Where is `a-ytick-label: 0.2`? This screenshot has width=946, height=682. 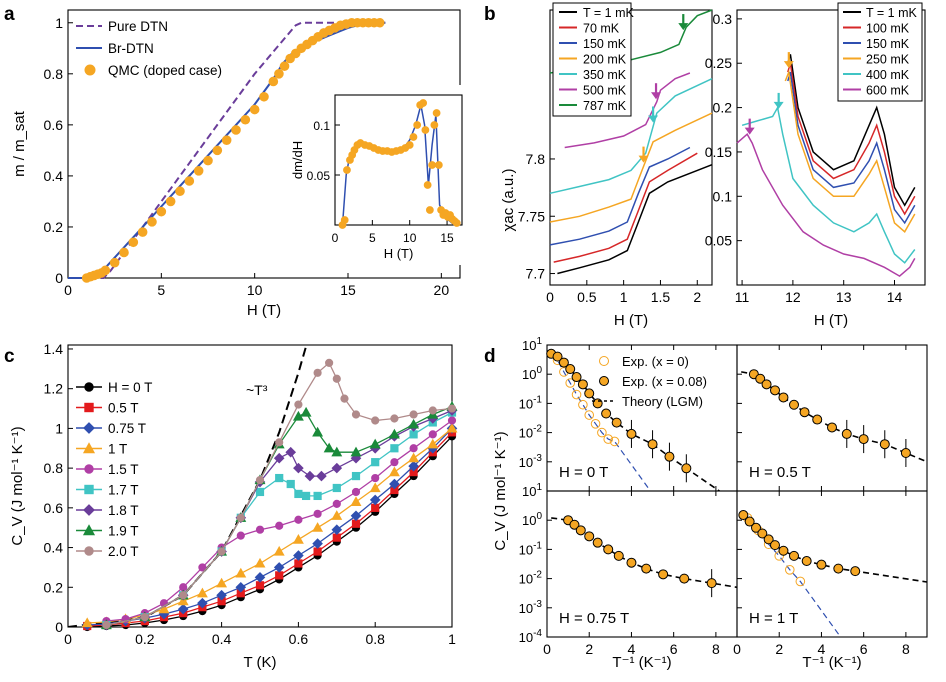
a-ytick-label: 0.2 is located at coordinates (54, 227).